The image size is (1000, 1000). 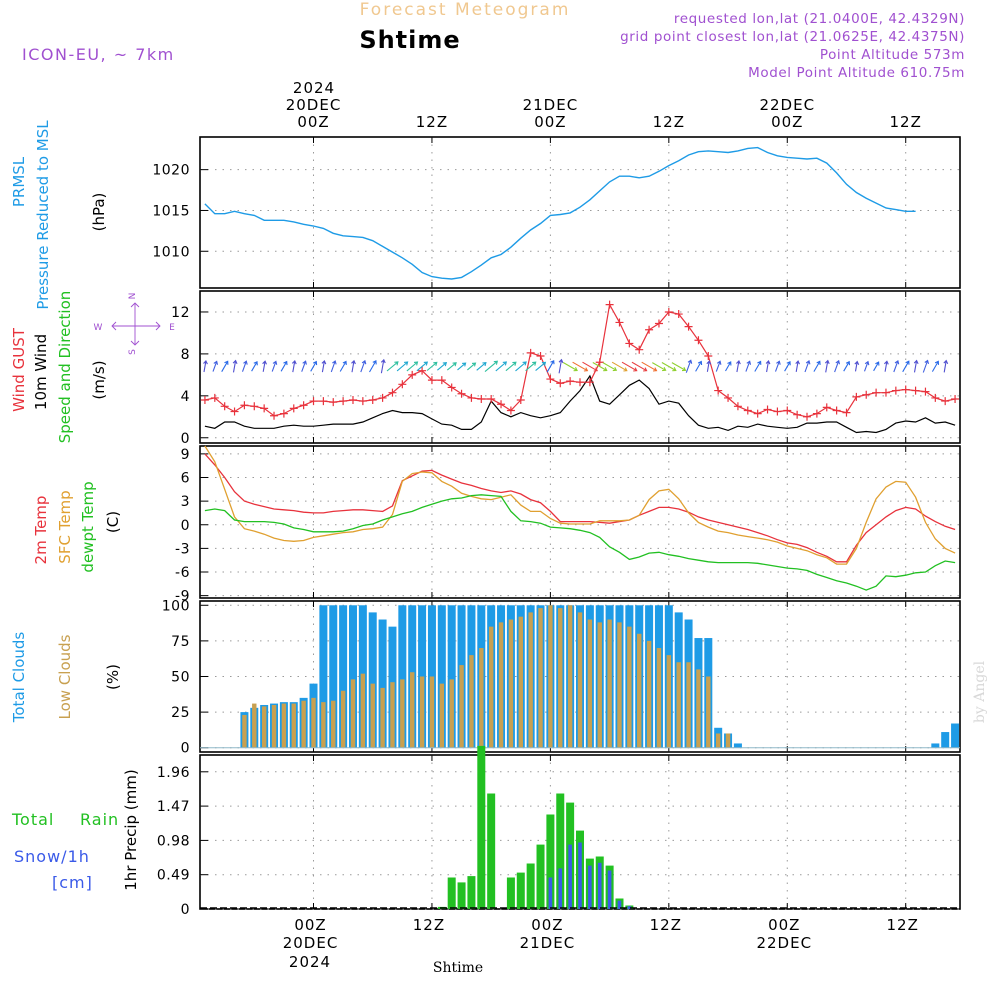 What do you see at coordinates (173, 841) in the screenshot?
I see `y-tick-label: 0.98` at bounding box center [173, 841].